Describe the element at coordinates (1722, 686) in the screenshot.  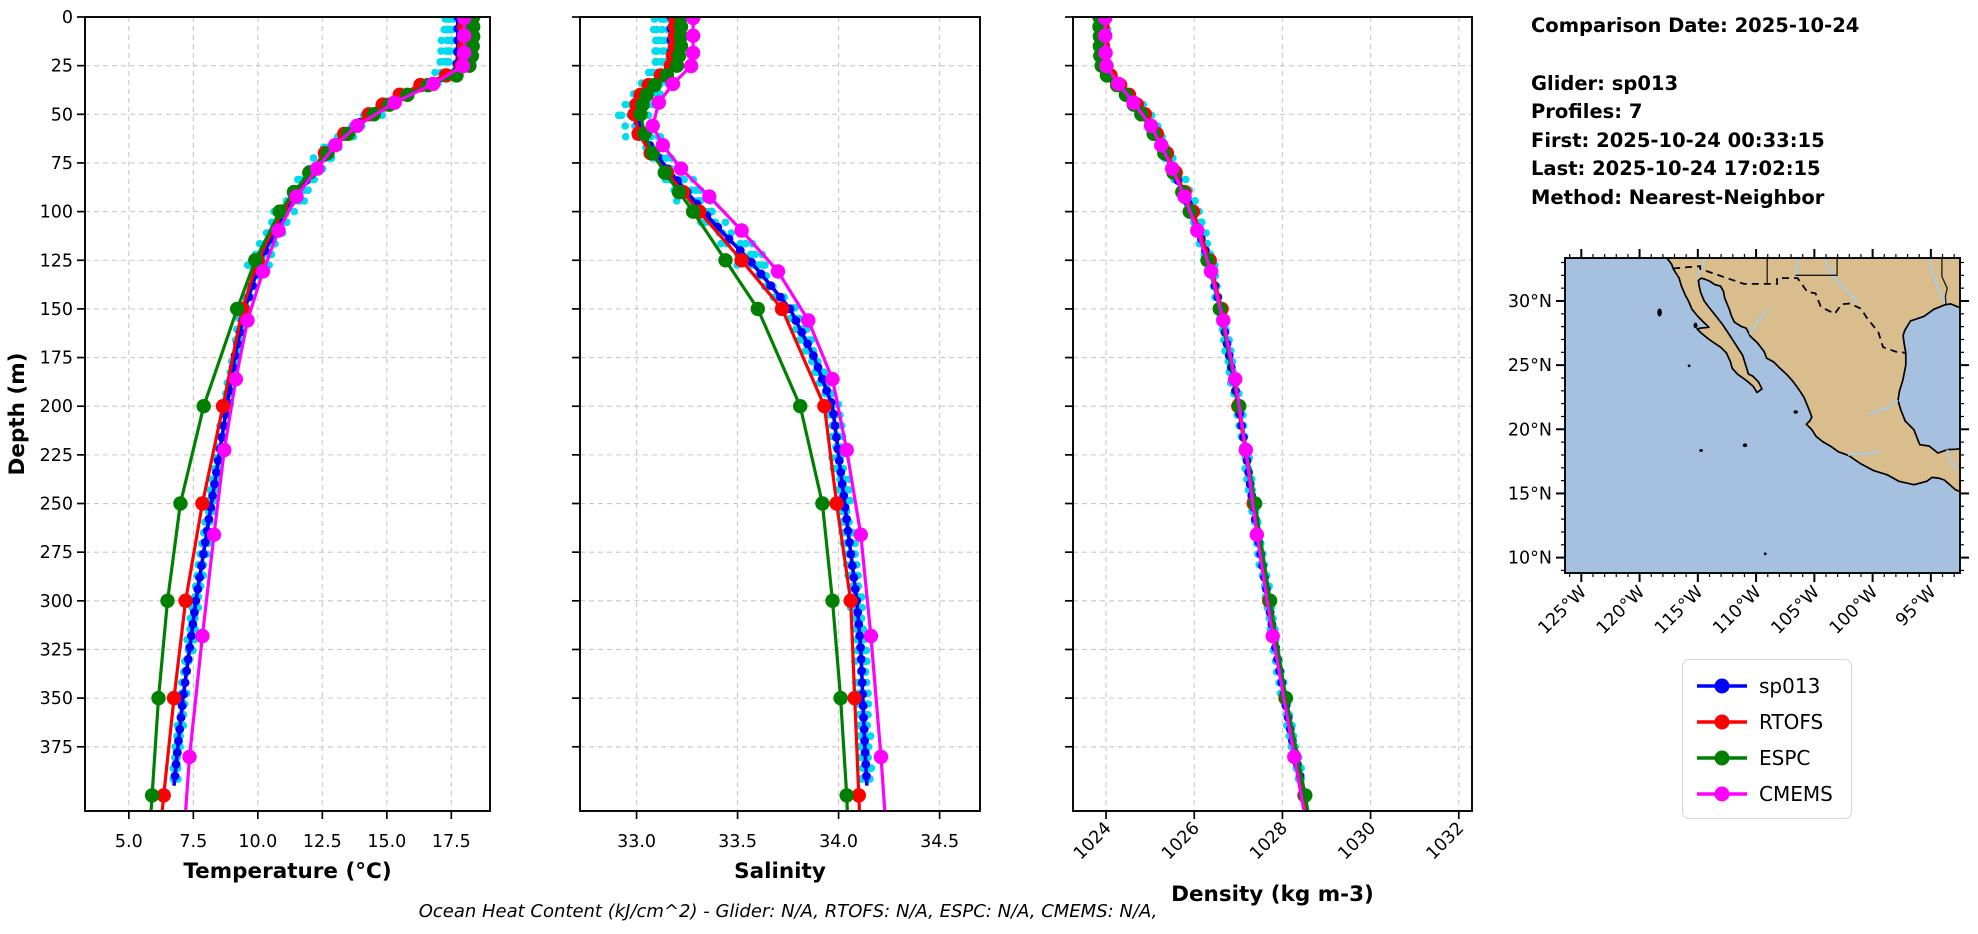
I see `legend-line-marker-icon` at that location.